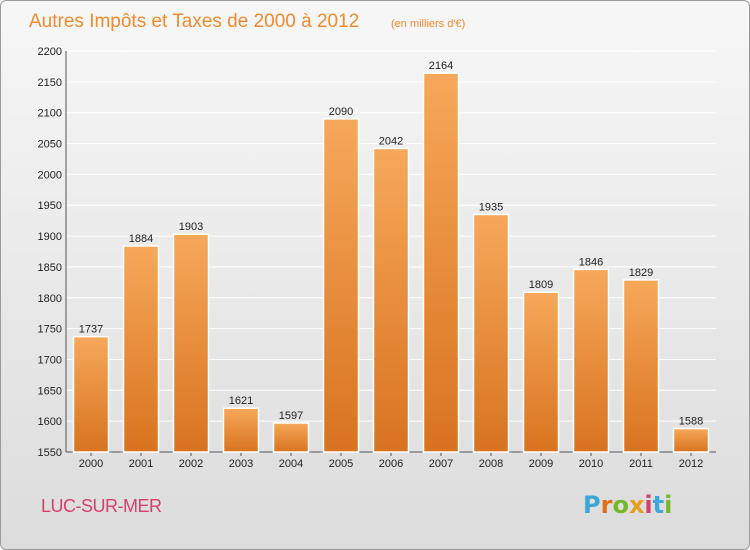 This screenshot has width=750, height=550. I want to click on logo-letter: x, so click(636, 505).